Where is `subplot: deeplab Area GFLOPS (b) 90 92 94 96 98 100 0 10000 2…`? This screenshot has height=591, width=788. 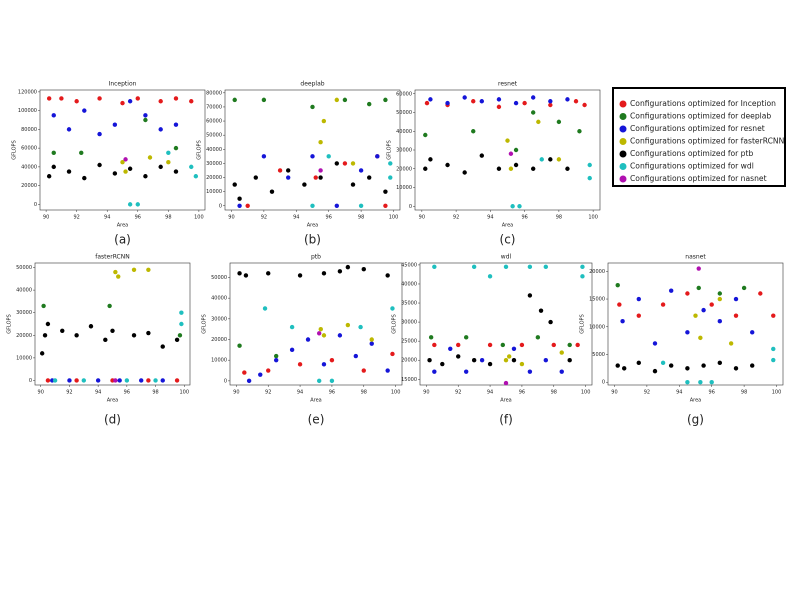
subplot: deeplab Area GFLOPS (b) 90 92 94 96 98 100 0 10000 2… is located at coordinates (299, 164).